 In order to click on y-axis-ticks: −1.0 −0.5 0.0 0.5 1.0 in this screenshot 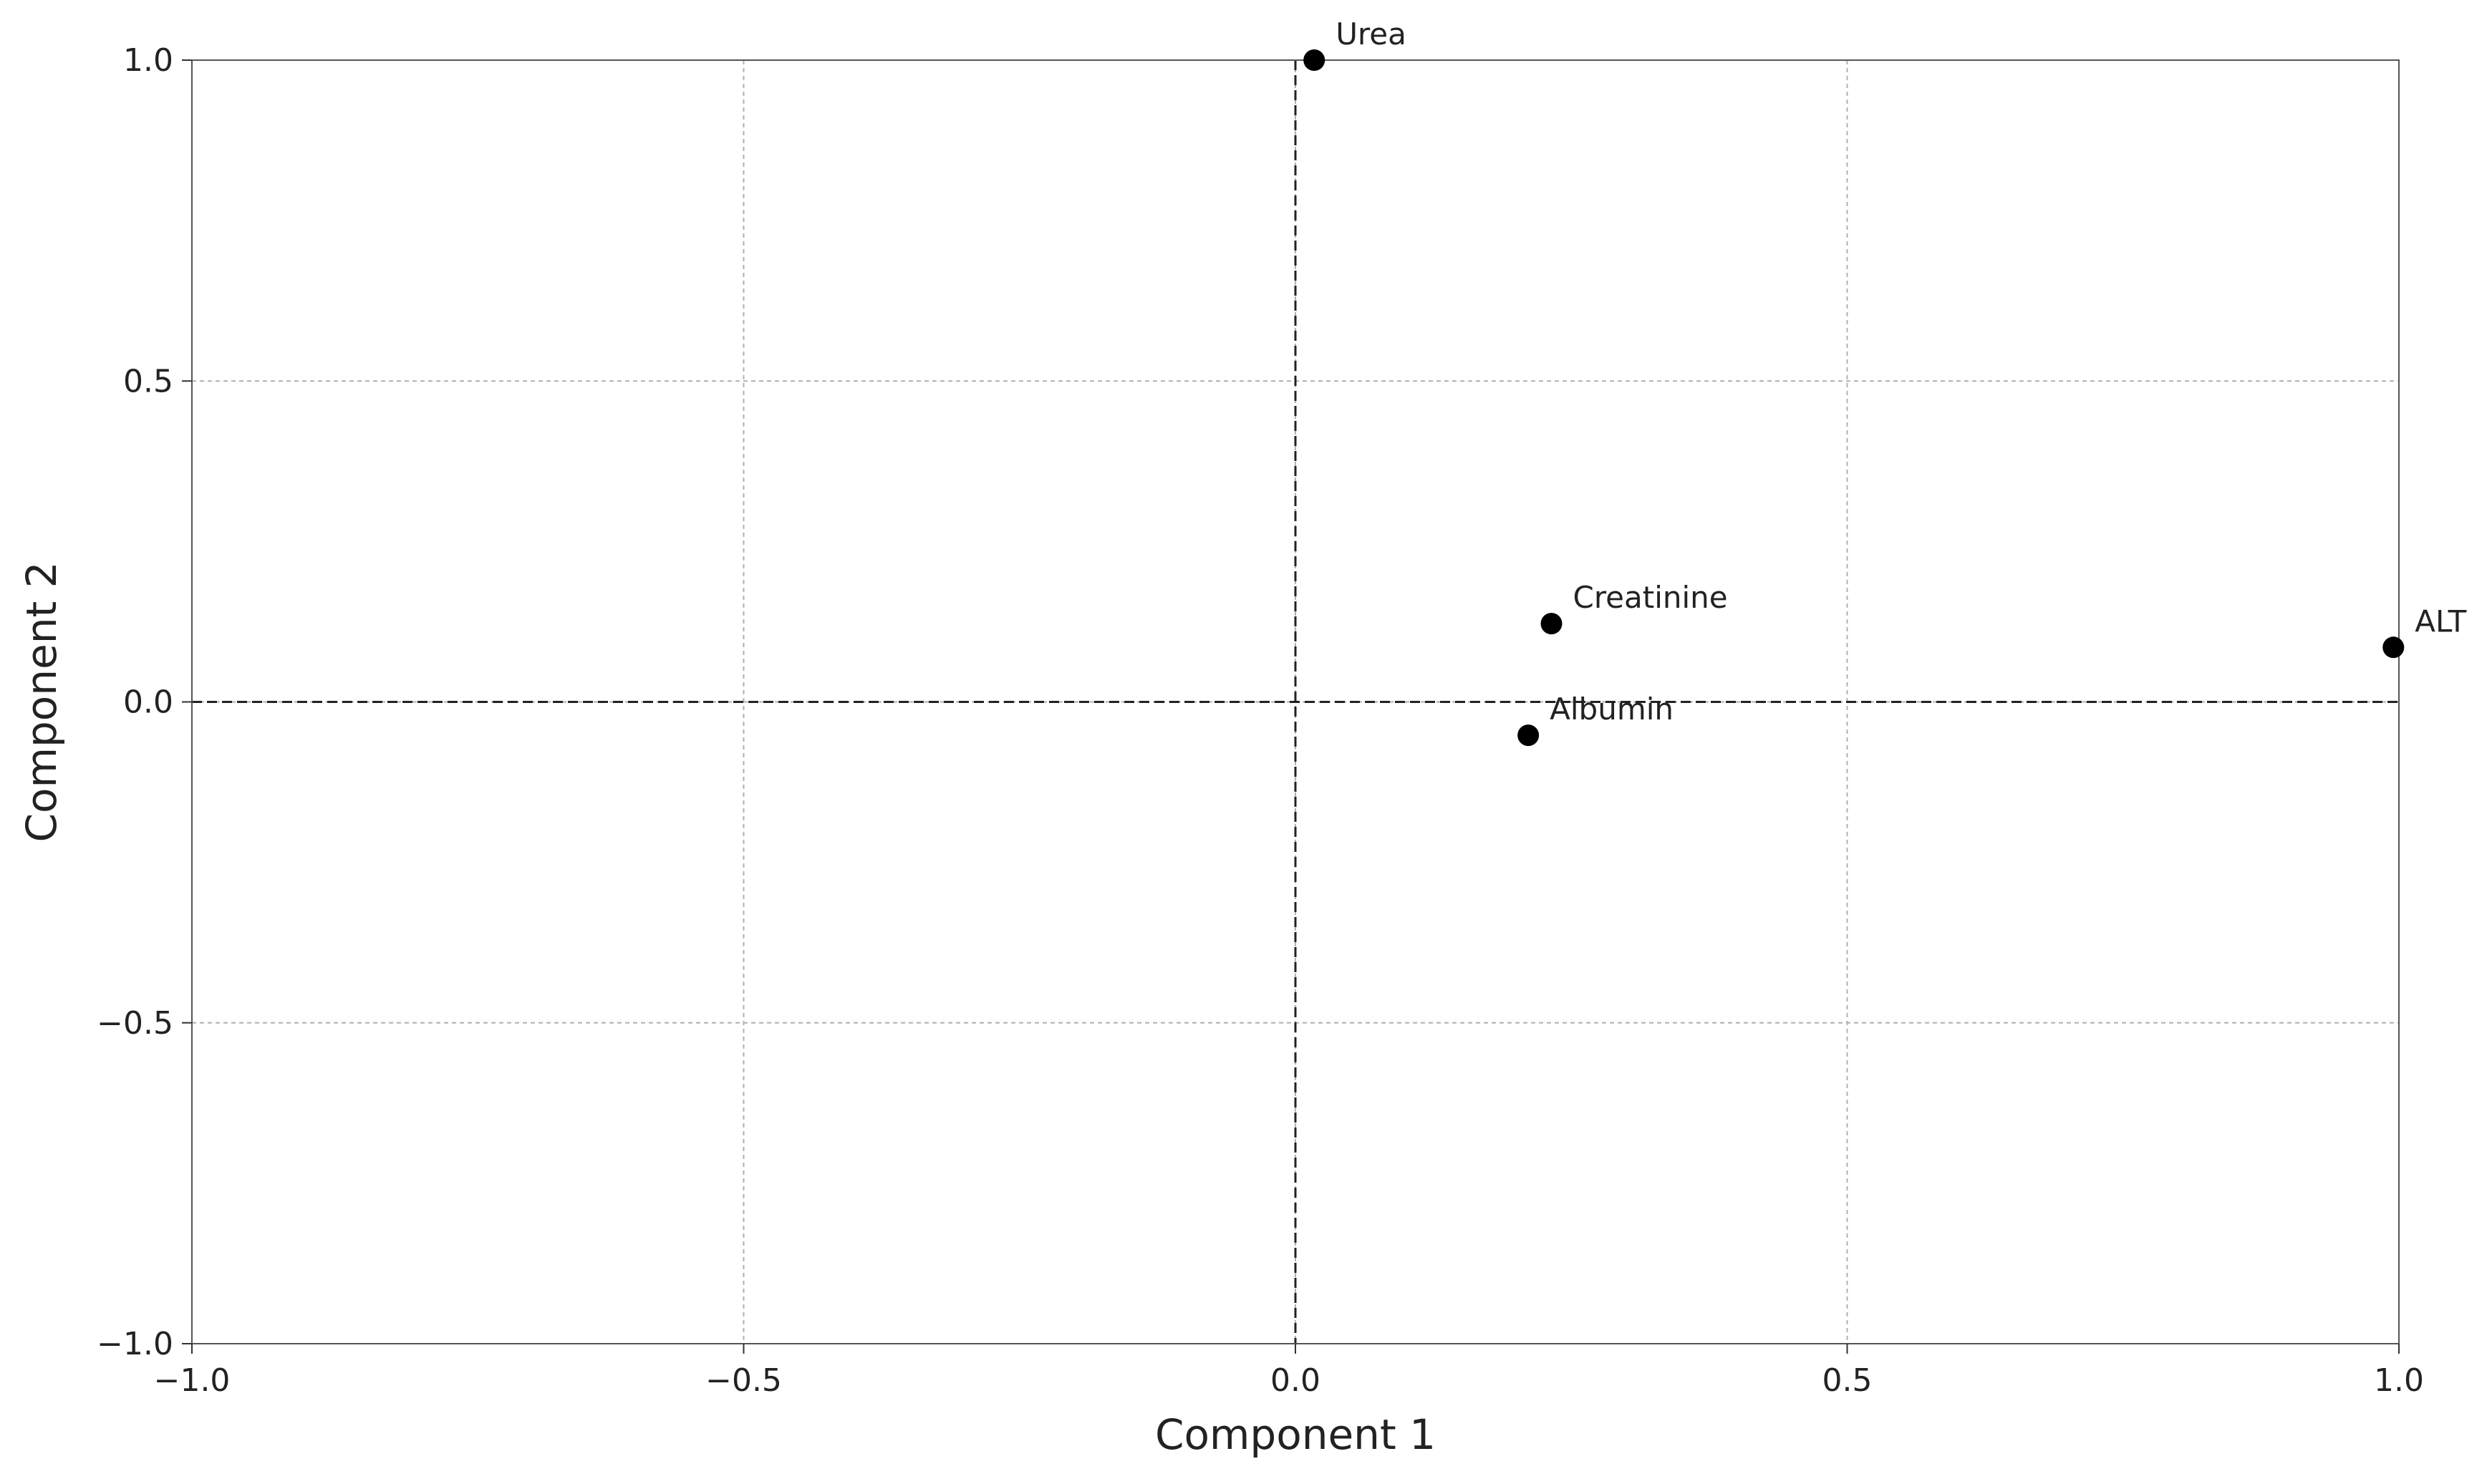, I will do `click(144, 702)`.